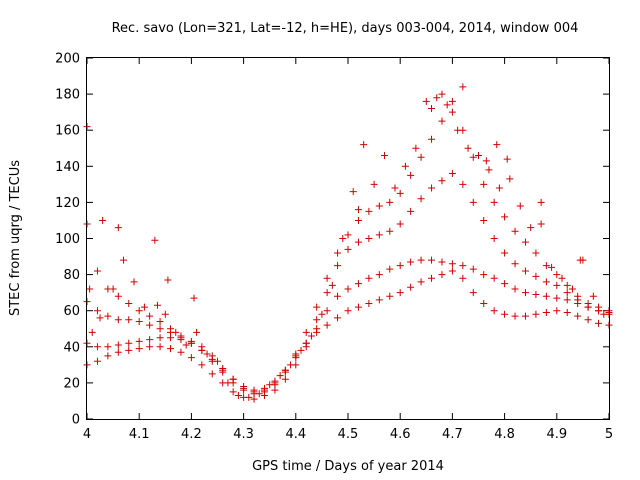  What do you see at coordinates (67, 95) in the screenshot?
I see `y-tick-label: 180` at bounding box center [67, 95].